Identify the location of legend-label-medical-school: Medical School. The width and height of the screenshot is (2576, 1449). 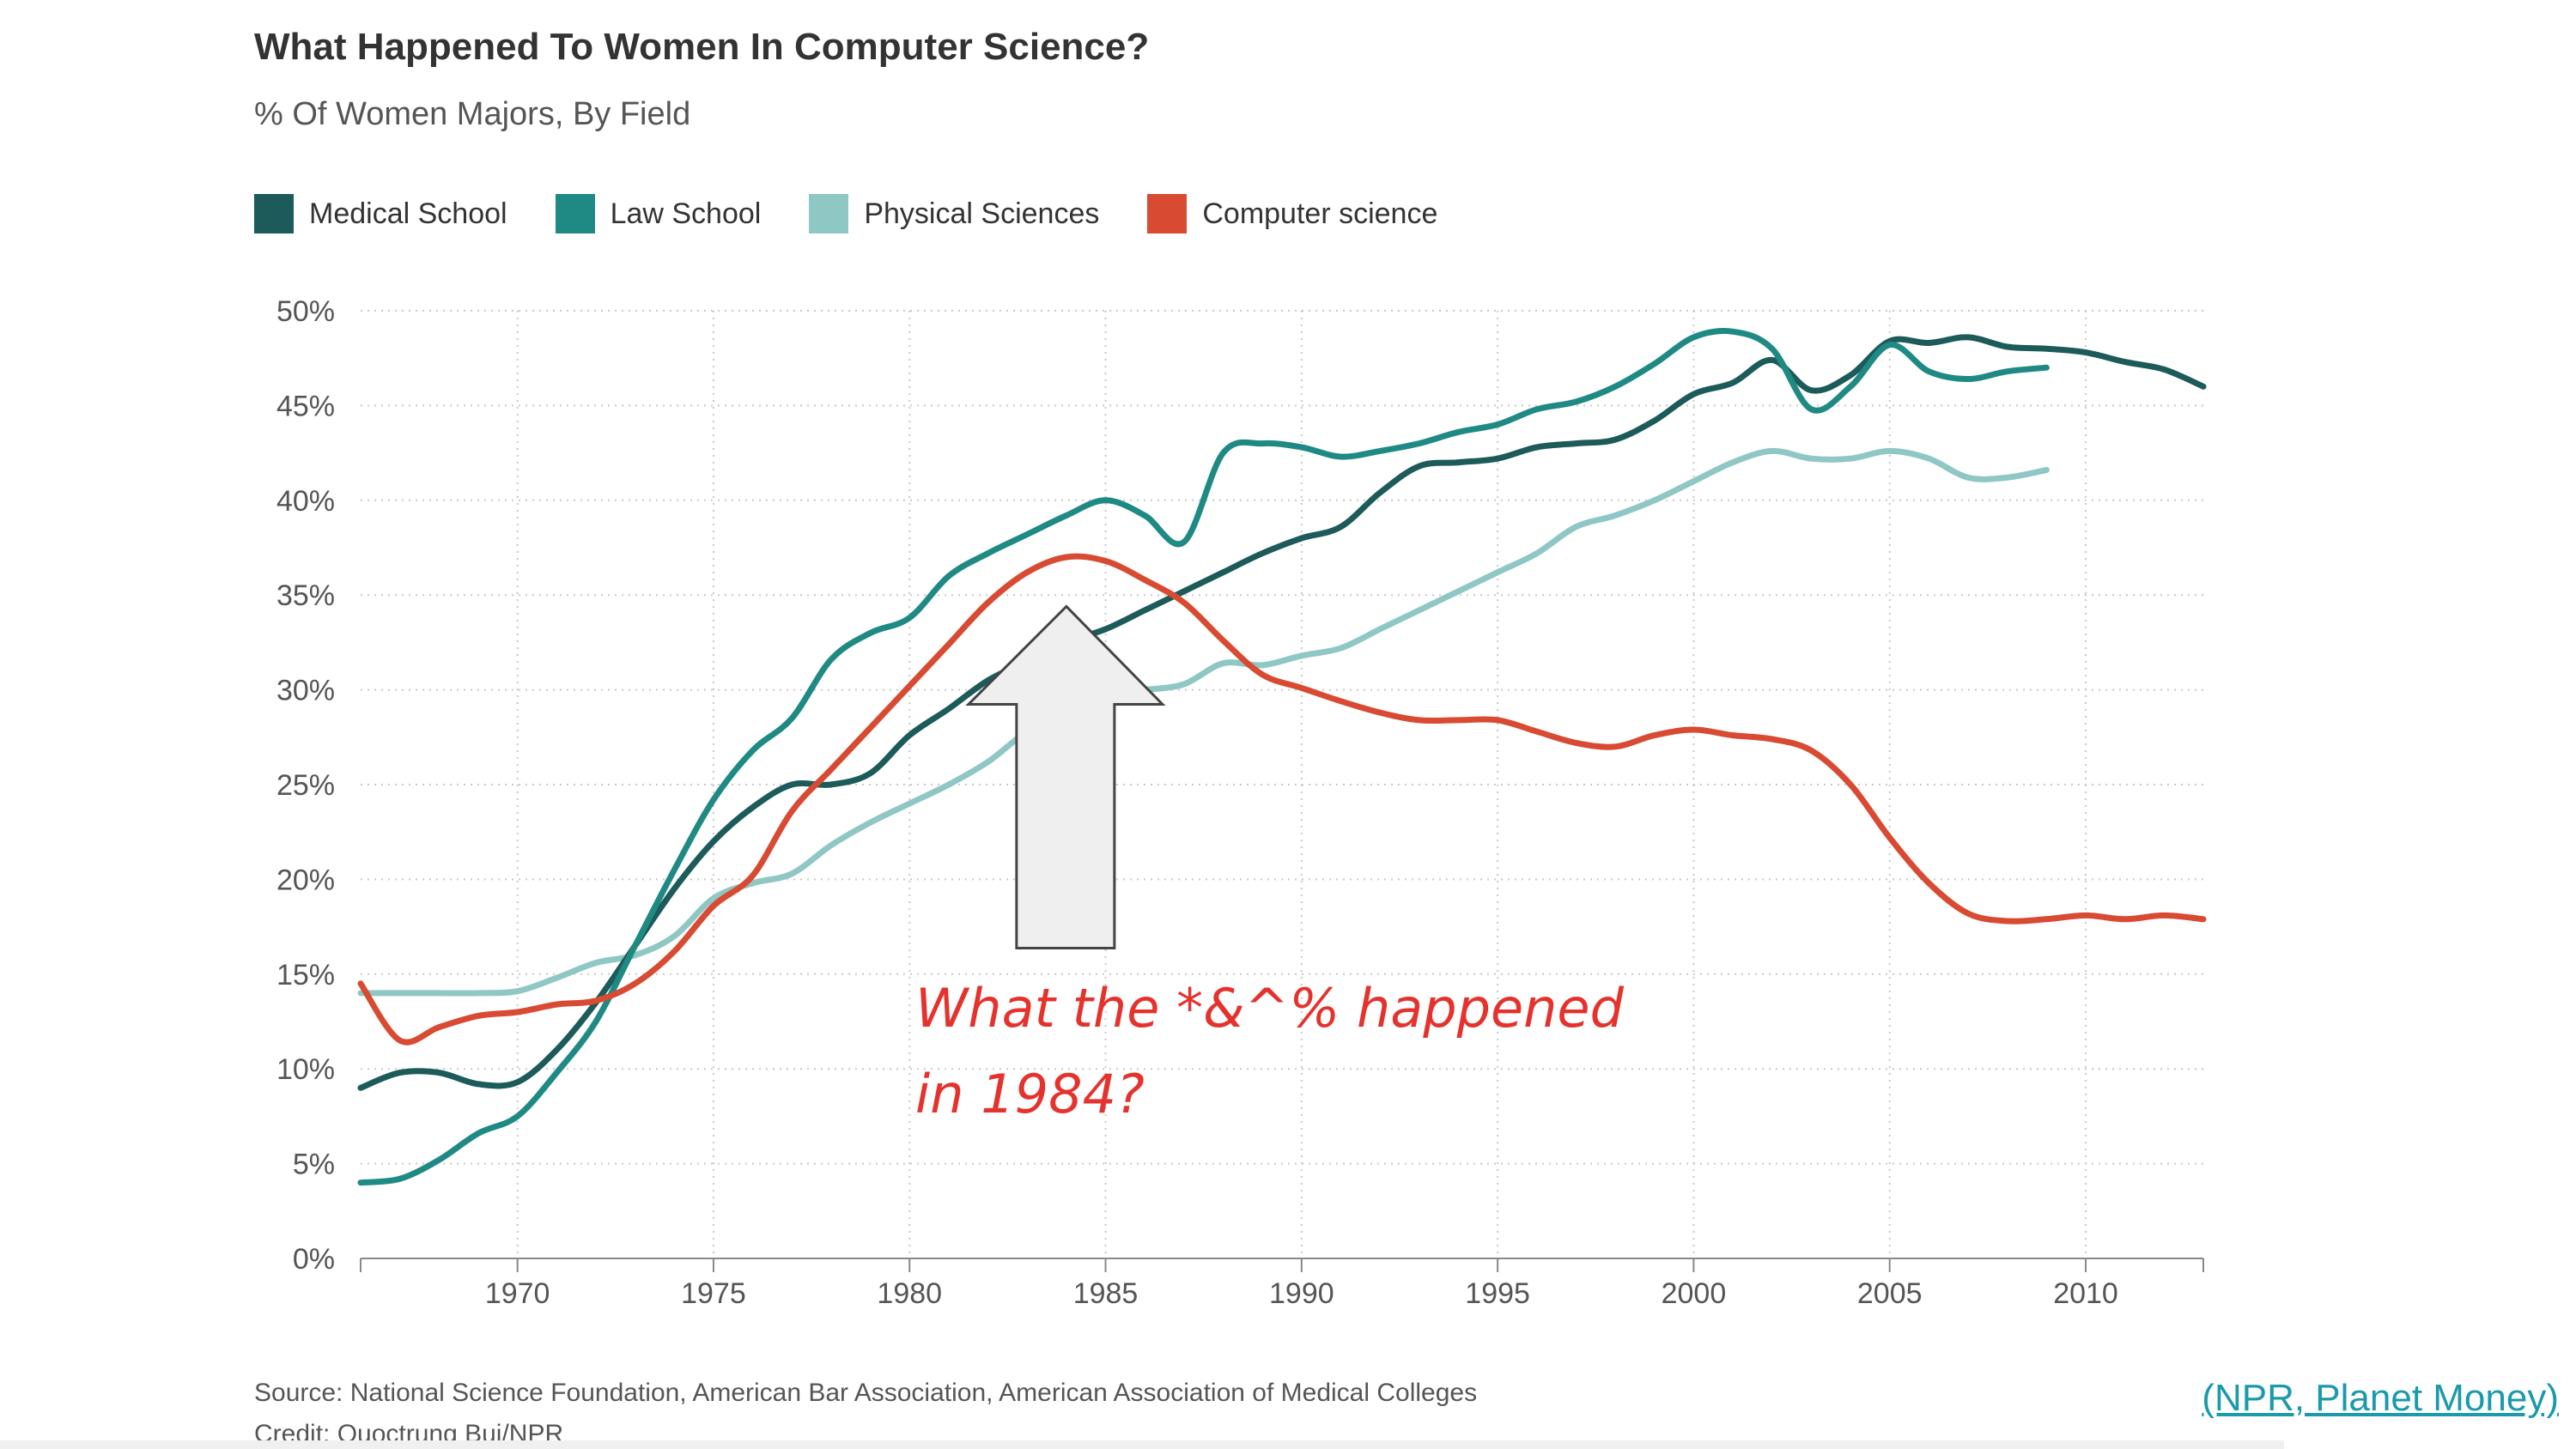
(408, 213).